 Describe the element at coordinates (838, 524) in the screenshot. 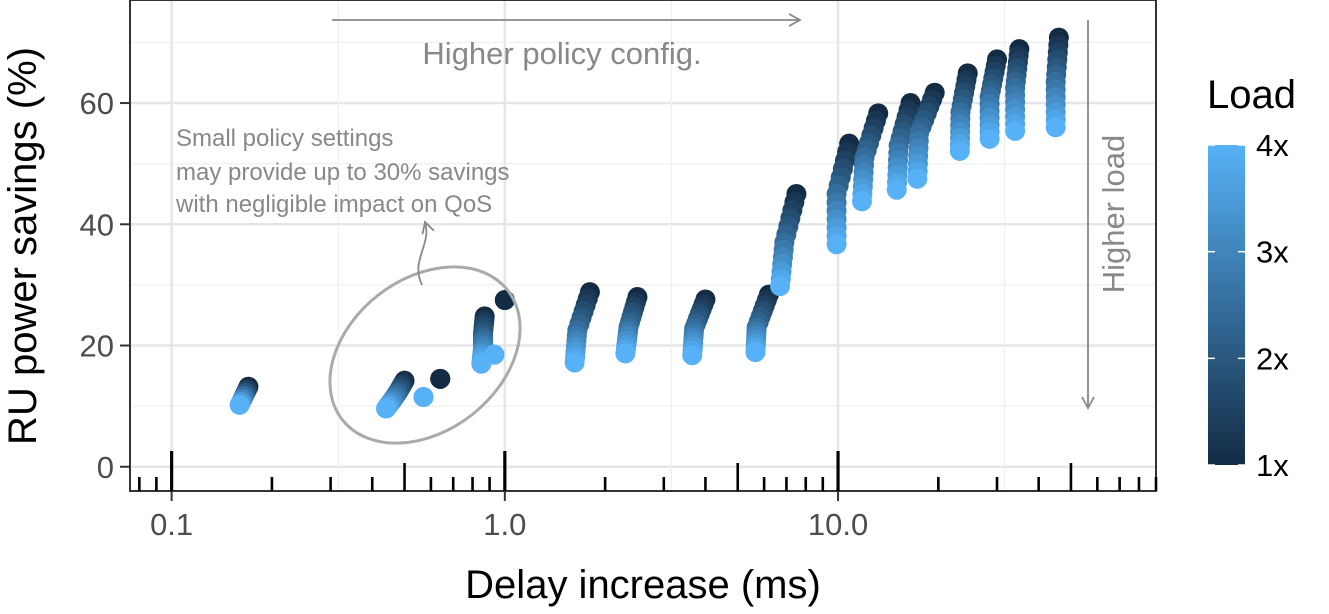

I see `x-tick-label: 10.0` at that location.